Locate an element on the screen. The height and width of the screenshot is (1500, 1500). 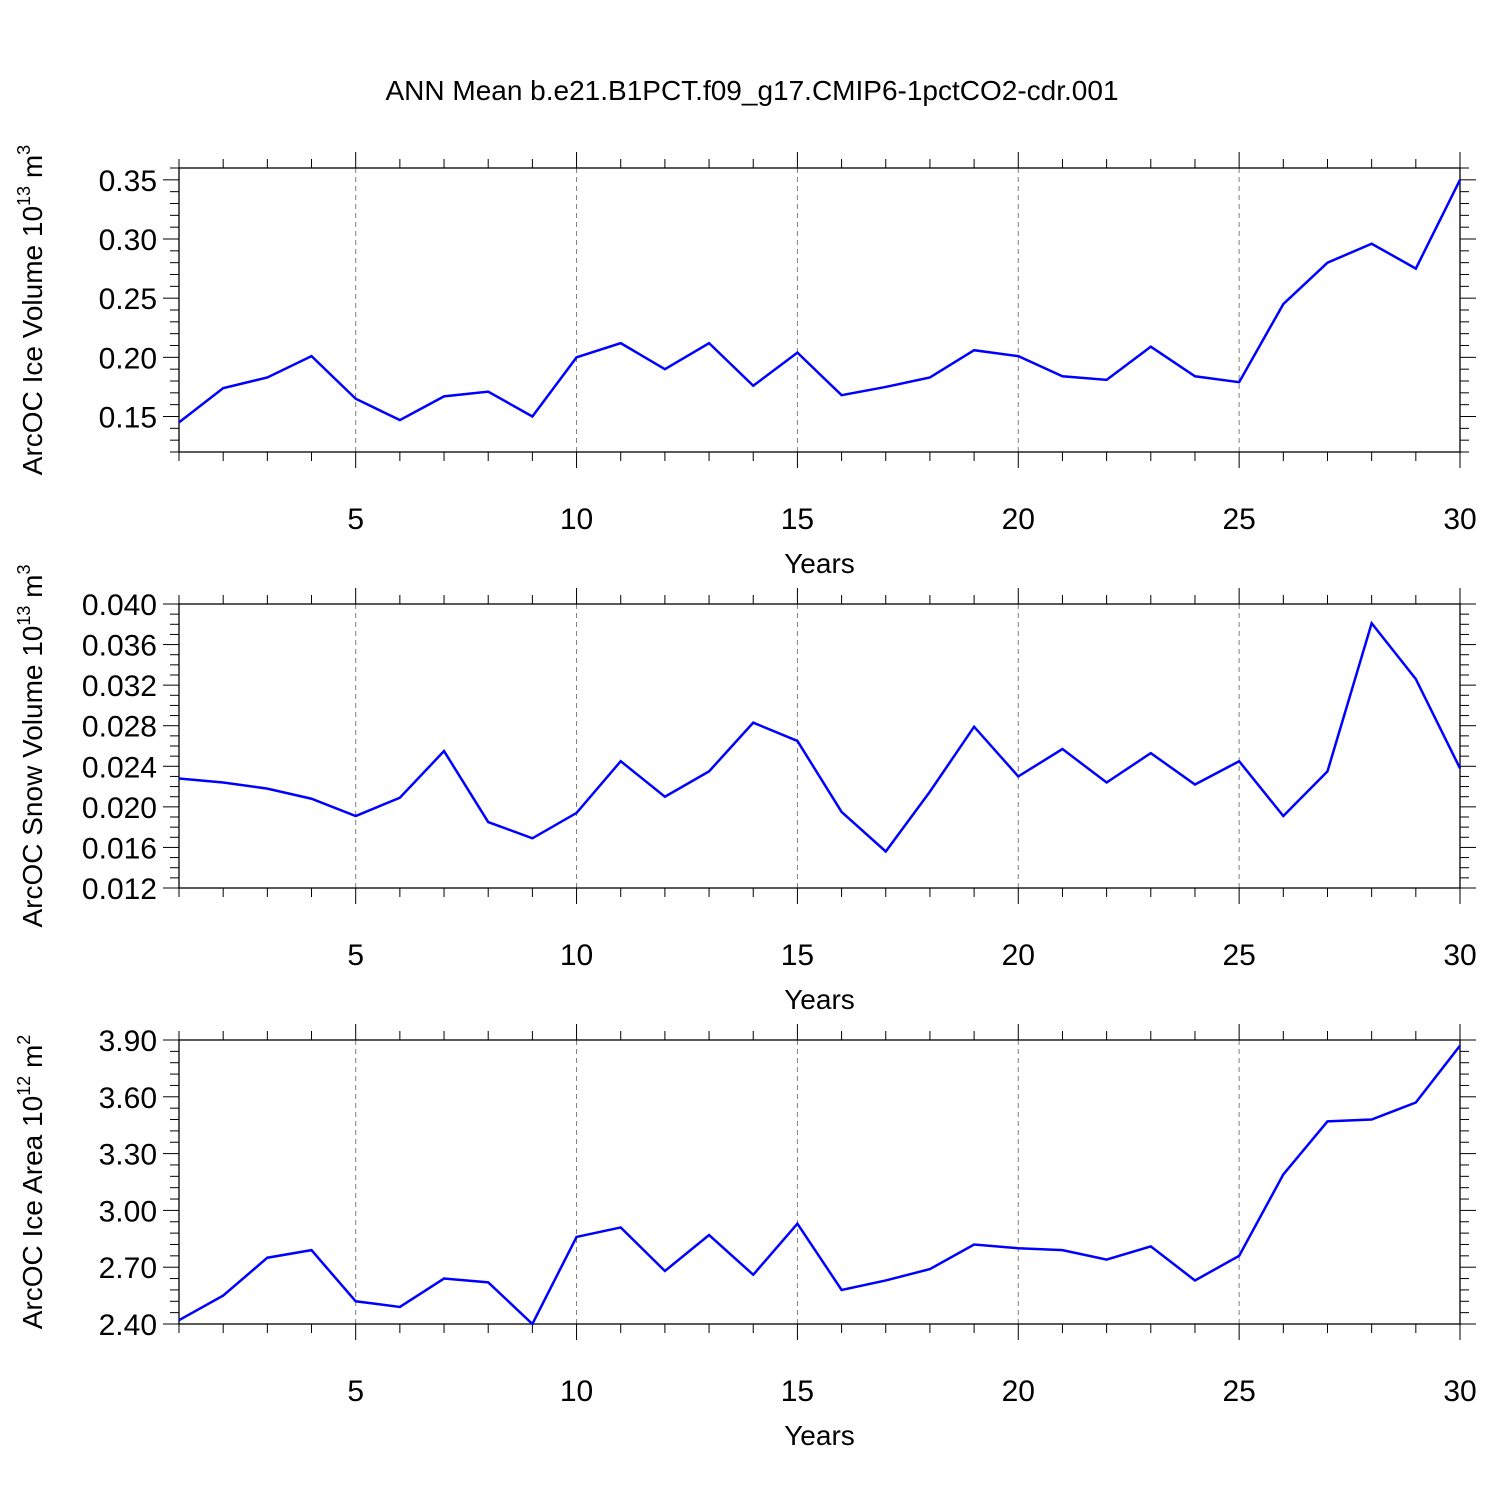
y-axis-label: ArcOC Snow Volume 1013 m3 is located at coordinates (31, 745).